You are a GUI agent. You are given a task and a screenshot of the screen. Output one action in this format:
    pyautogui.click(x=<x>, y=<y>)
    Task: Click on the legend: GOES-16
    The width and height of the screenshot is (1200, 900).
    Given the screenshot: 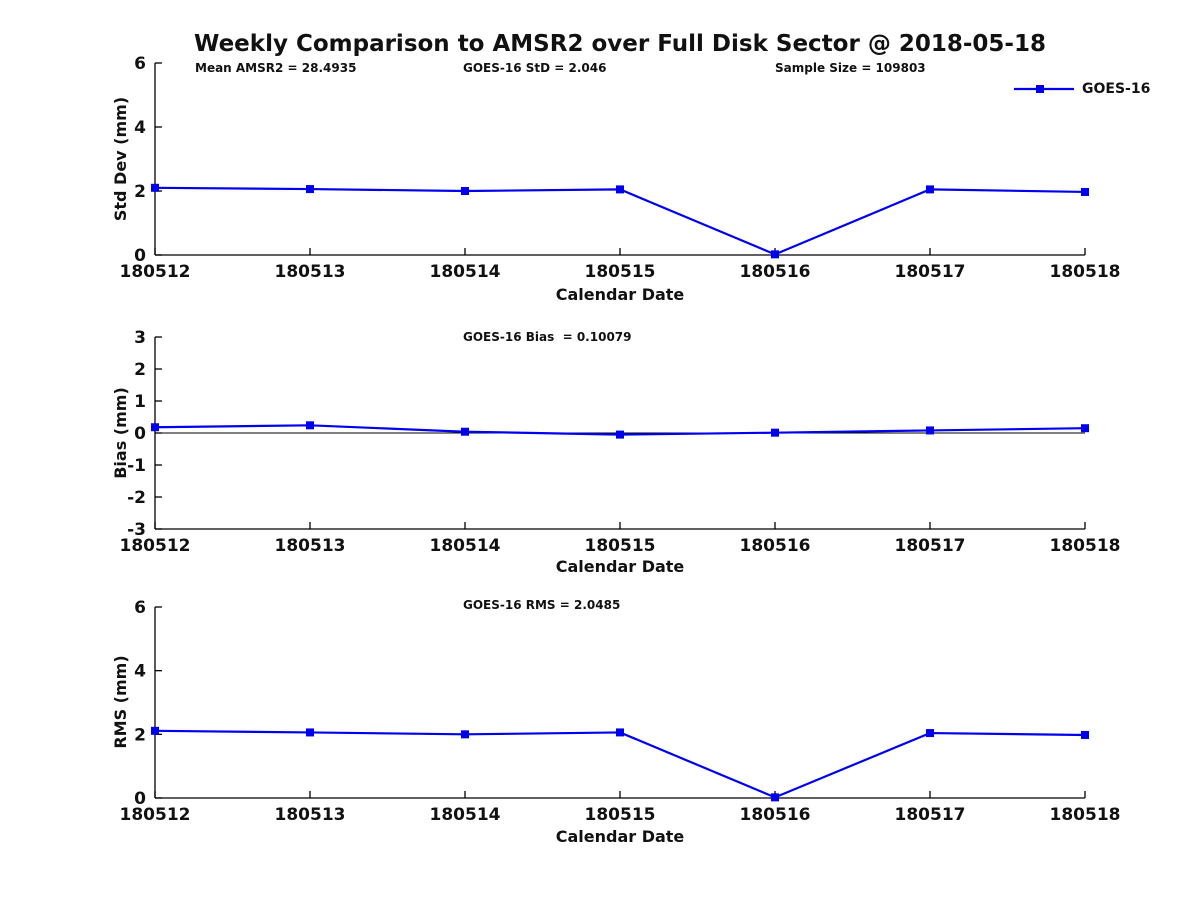 What is the action you would take?
    pyautogui.click(x=1081, y=89)
    